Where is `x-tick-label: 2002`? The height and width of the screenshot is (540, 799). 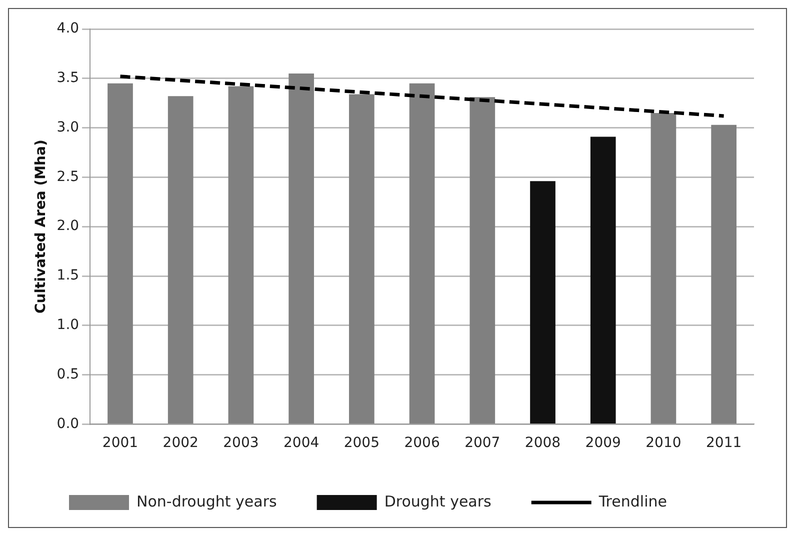
x-tick-label: 2002 is located at coordinates (180, 443).